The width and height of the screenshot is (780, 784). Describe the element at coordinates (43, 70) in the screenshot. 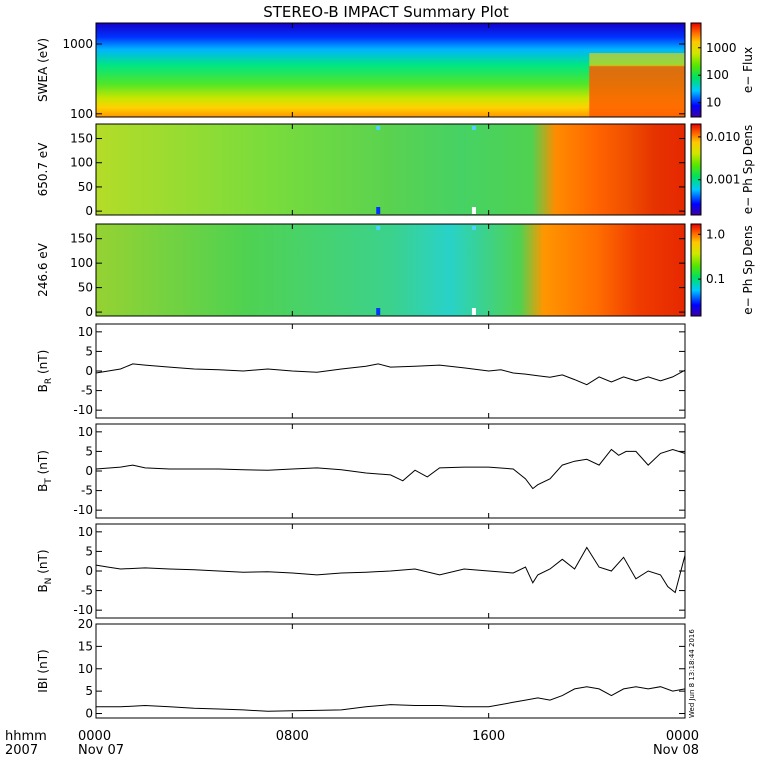

I see `spectrogram-ylabel-0: SWEA (eV)` at that location.